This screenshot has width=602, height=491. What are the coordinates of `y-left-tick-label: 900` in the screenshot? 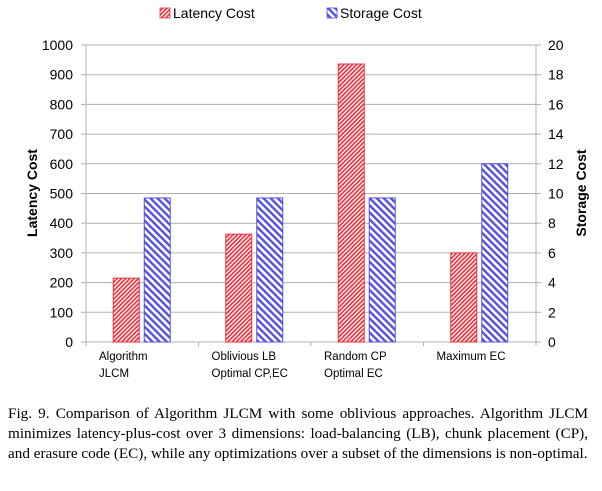 It's located at (62, 75).